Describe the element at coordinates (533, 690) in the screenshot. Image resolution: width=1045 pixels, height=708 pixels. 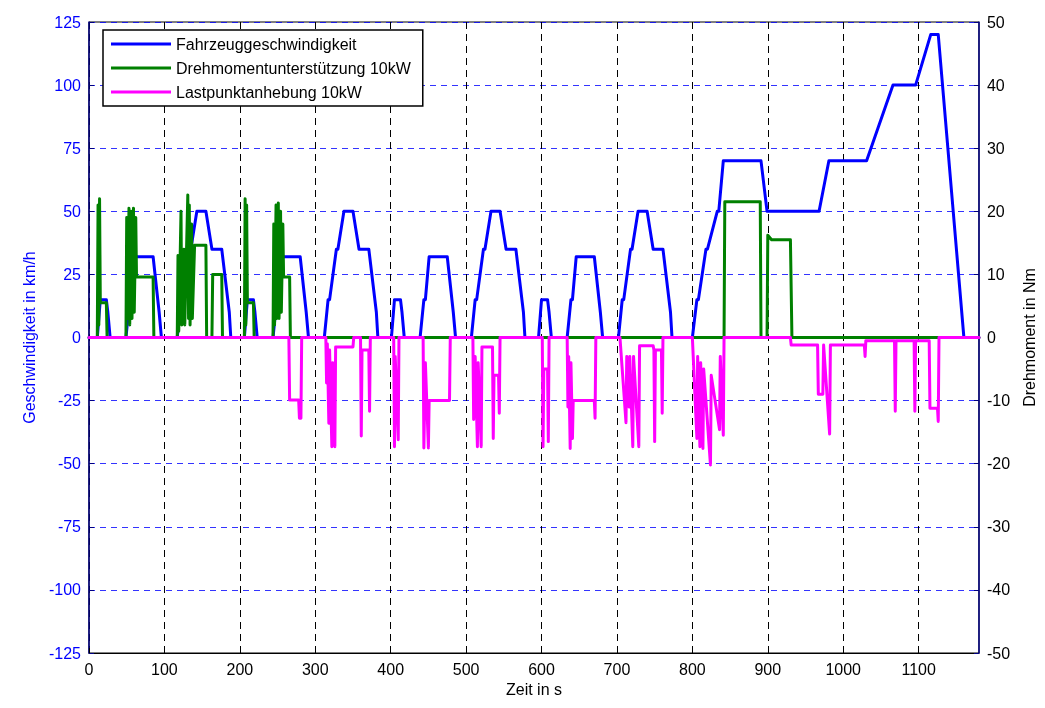
I see `x-axis-title: Zeit in s` at that location.